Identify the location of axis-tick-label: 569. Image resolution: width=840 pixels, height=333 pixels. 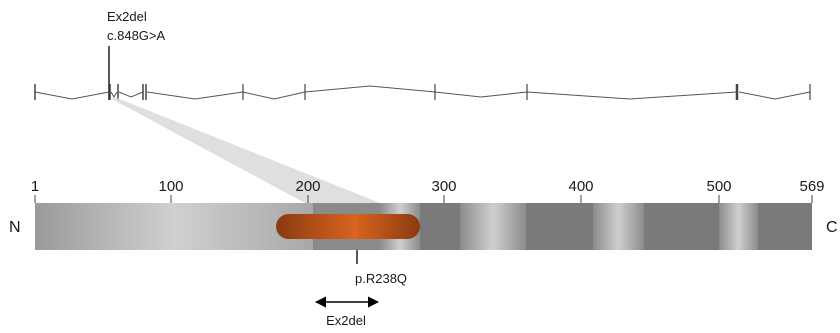
(811, 186).